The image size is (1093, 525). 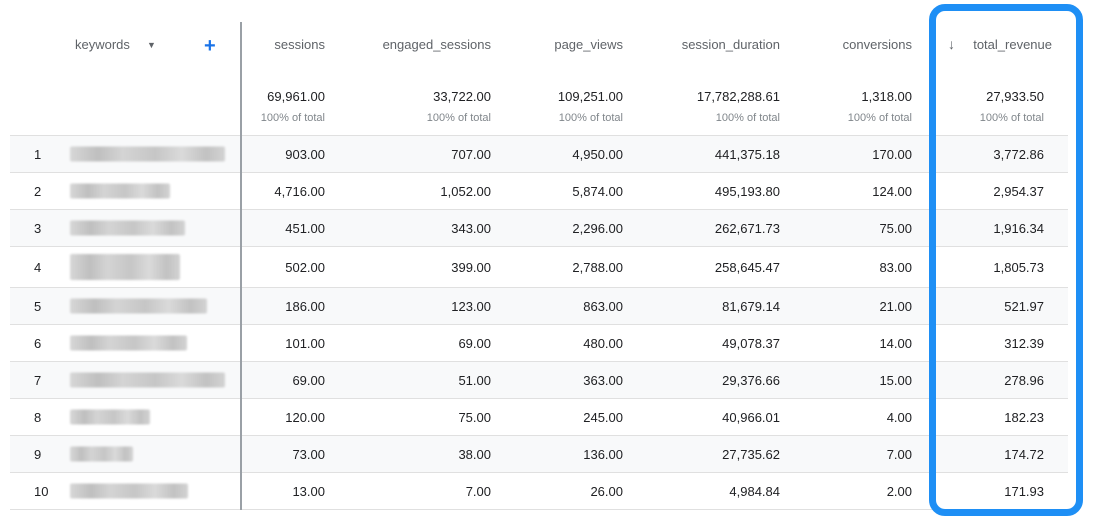 What do you see at coordinates (747, 267) in the screenshot?
I see `cell-session-duration: 258,645.47` at bounding box center [747, 267].